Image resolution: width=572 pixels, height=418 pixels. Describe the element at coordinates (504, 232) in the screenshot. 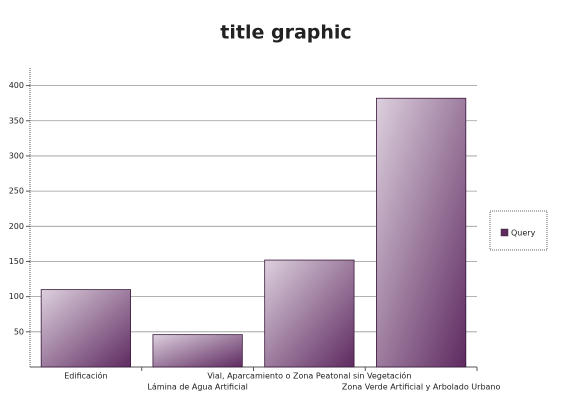

I see `legend-swatch` at that location.